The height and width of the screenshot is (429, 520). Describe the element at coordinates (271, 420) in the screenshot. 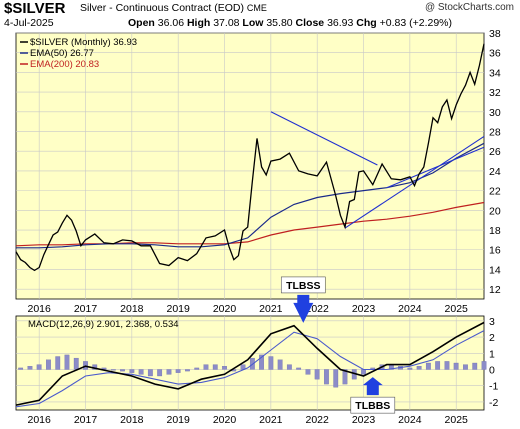

I see `macd-x-tick-label: 2021` at that location.